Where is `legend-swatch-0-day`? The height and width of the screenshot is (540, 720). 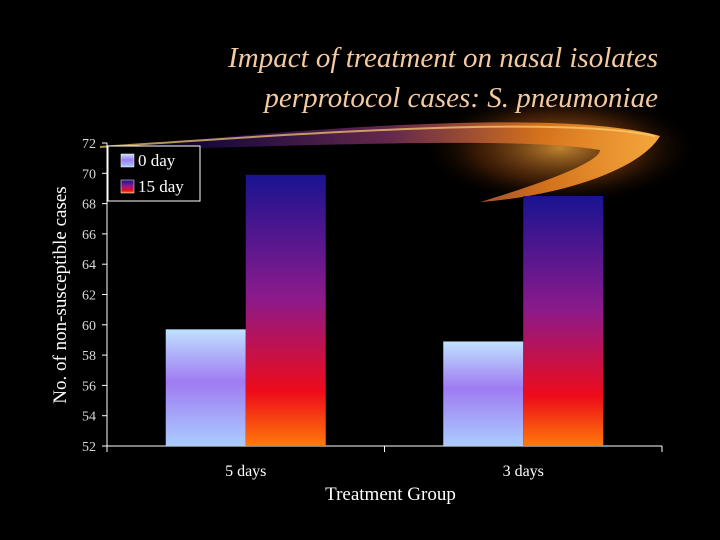
legend-swatch-0-day is located at coordinates (127, 160).